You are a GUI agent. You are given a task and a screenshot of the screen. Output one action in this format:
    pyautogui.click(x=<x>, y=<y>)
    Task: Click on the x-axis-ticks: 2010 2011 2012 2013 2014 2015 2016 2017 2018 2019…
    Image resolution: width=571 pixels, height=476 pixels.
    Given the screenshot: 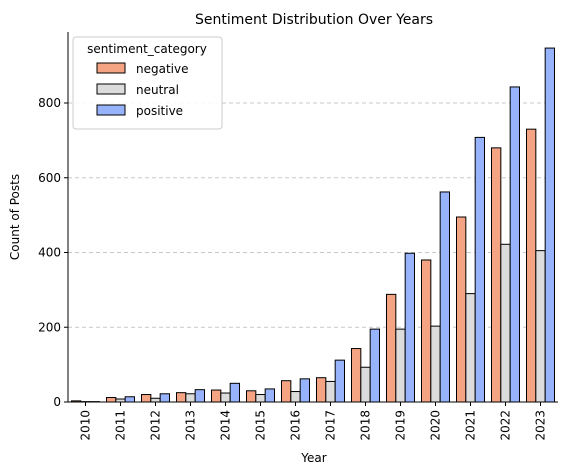 What is the action you would take?
    pyautogui.click(x=313, y=421)
    